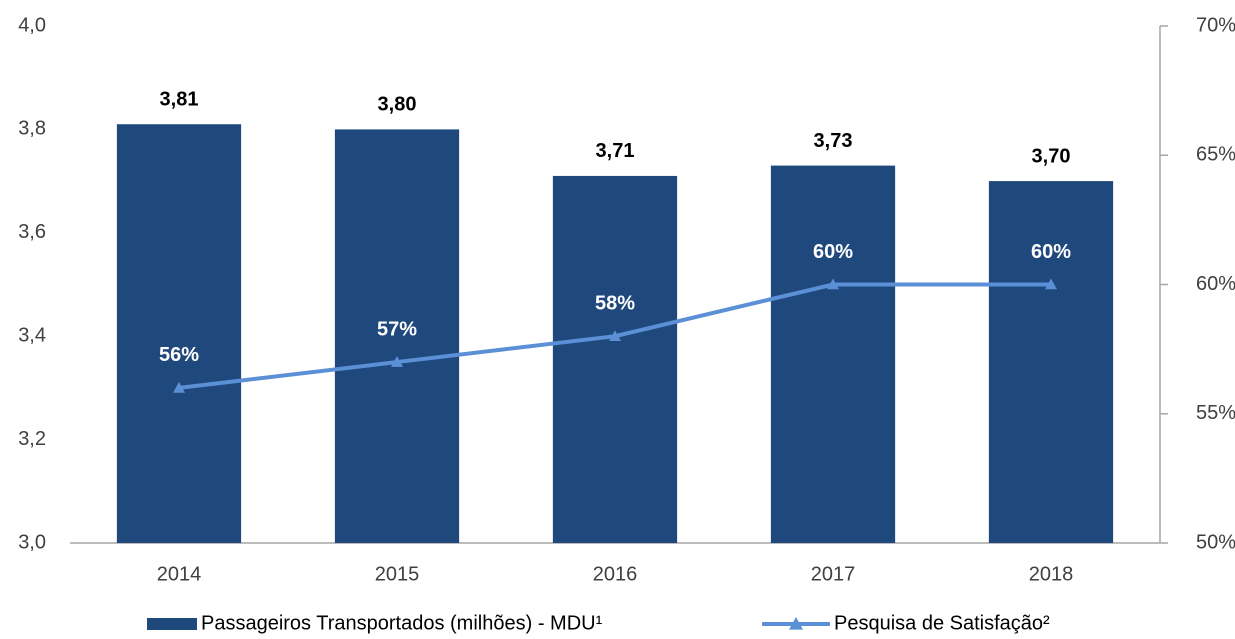 The height and width of the screenshot is (639, 1235). Describe the element at coordinates (615, 574) in the screenshot. I see `x-tick-label: 2016` at that location.